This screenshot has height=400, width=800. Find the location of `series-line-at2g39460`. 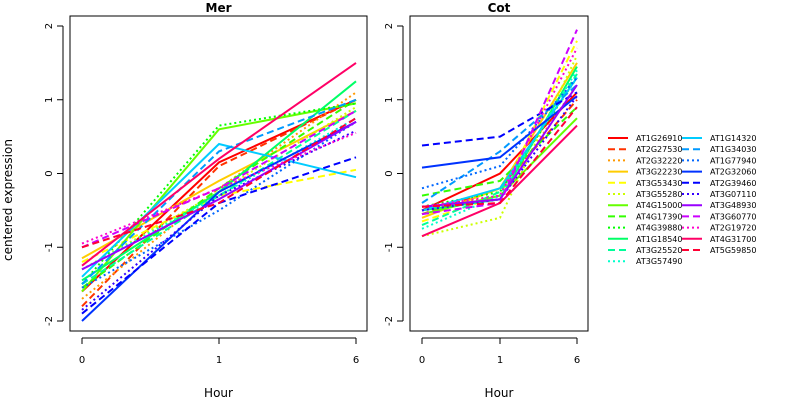

series-line-at2g39460 is located at coordinates (499, 119).